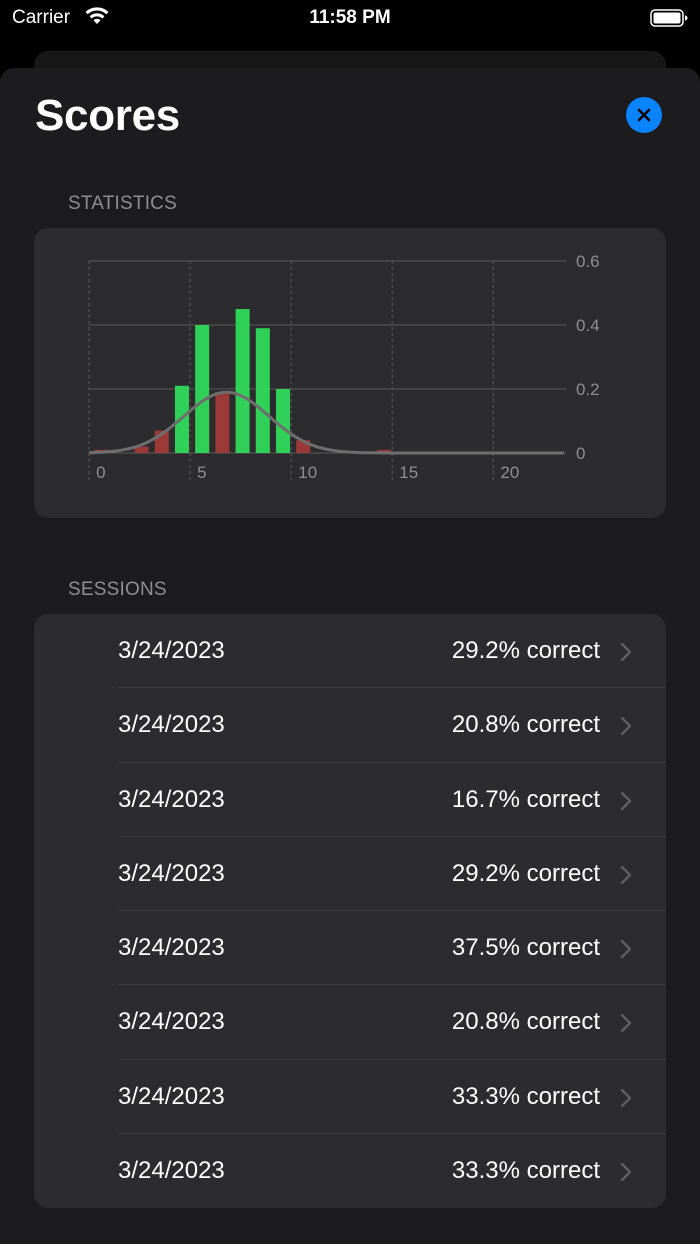 The height and width of the screenshot is (1244, 700). What do you see at coordinates (107, 115) in the screenshot?
I see `page-title: Scores` at bounding box center [107, 115].